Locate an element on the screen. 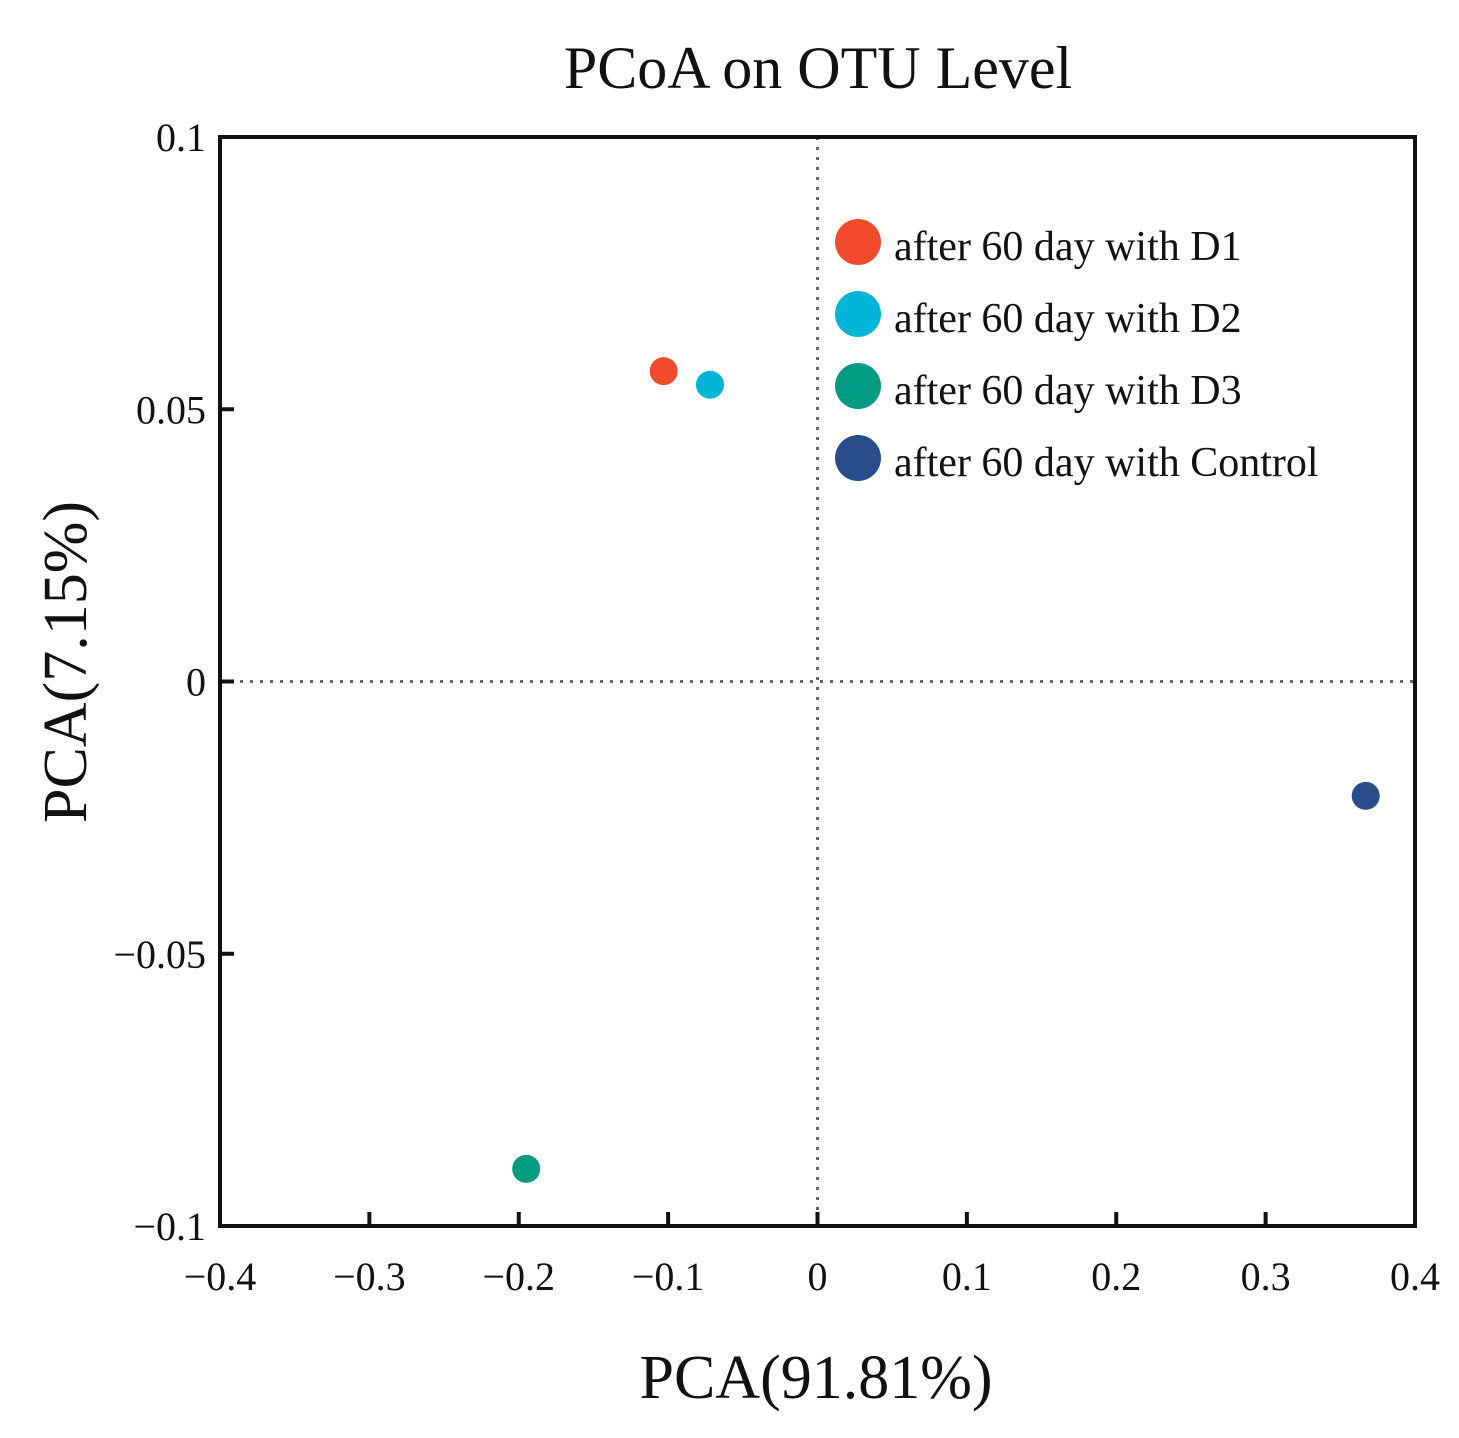 The height and width of the screenshot is (1438, 1459). y-tick-label: 0.05 is located at coordinates (171, 409).